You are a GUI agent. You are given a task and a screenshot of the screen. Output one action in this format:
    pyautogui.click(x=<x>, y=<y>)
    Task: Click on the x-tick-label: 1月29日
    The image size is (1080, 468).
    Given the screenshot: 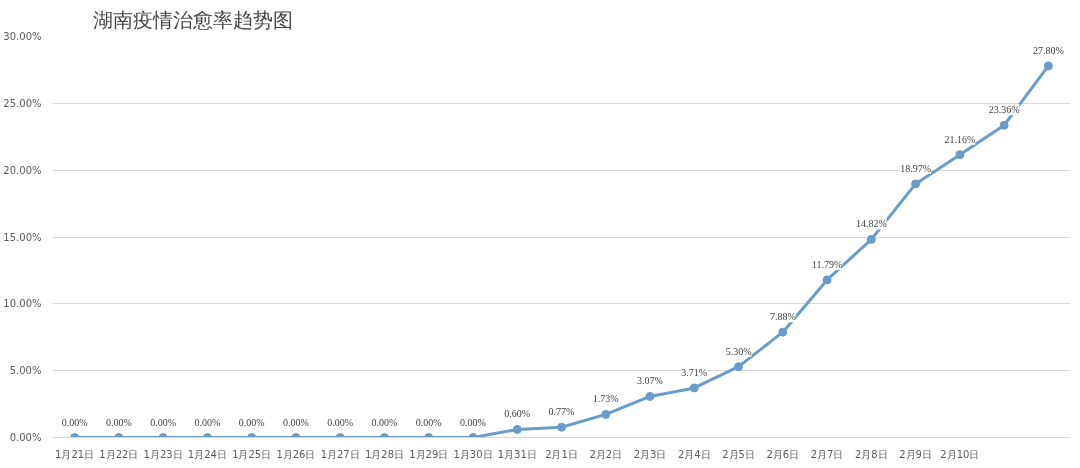 What is the action you would take?
    pyautogui.click(x=429, y=454)
    